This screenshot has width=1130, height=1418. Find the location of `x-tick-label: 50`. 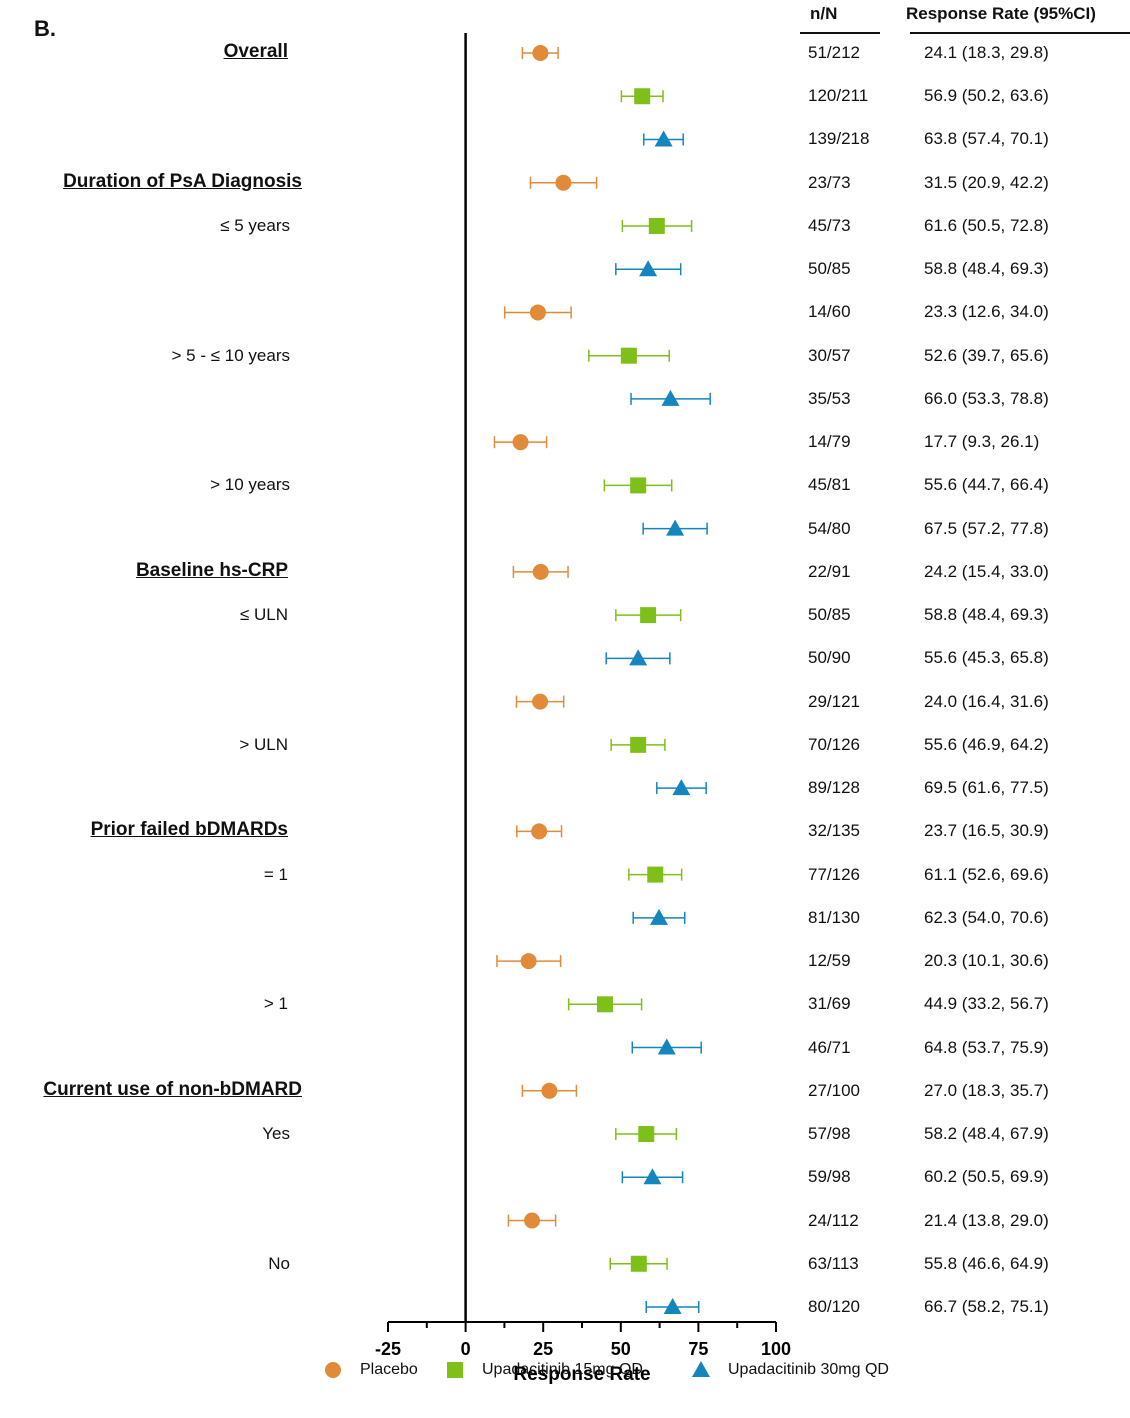

x-tick-label: 50 is located at coordinates (621, 1349).